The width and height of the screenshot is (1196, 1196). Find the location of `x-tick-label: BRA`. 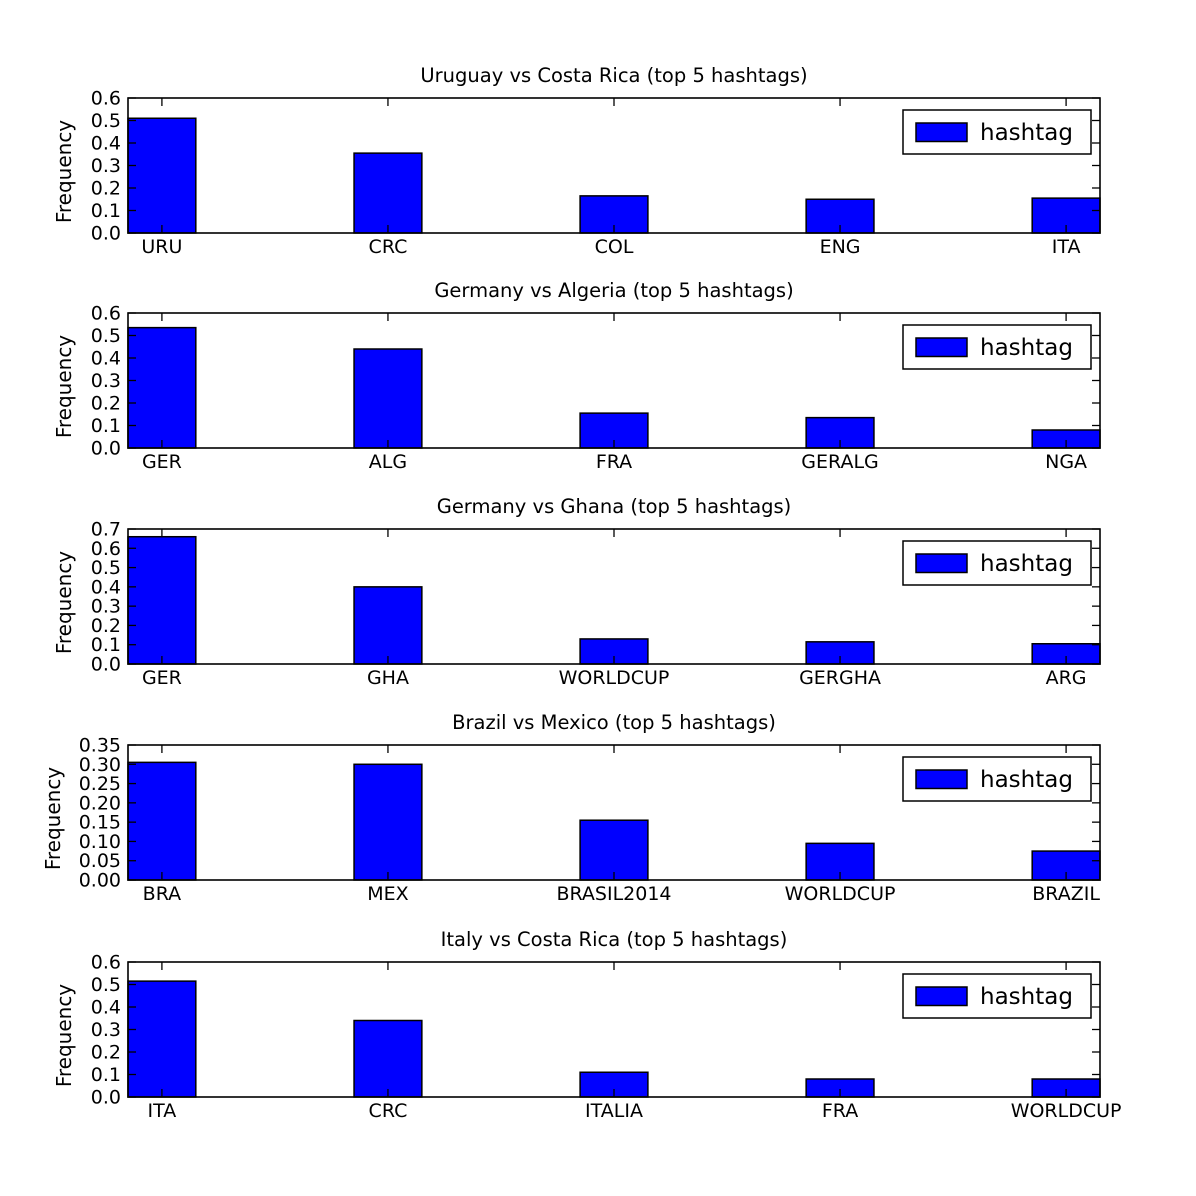

x-tick-label: BRA is located at coordinates (162, 894).